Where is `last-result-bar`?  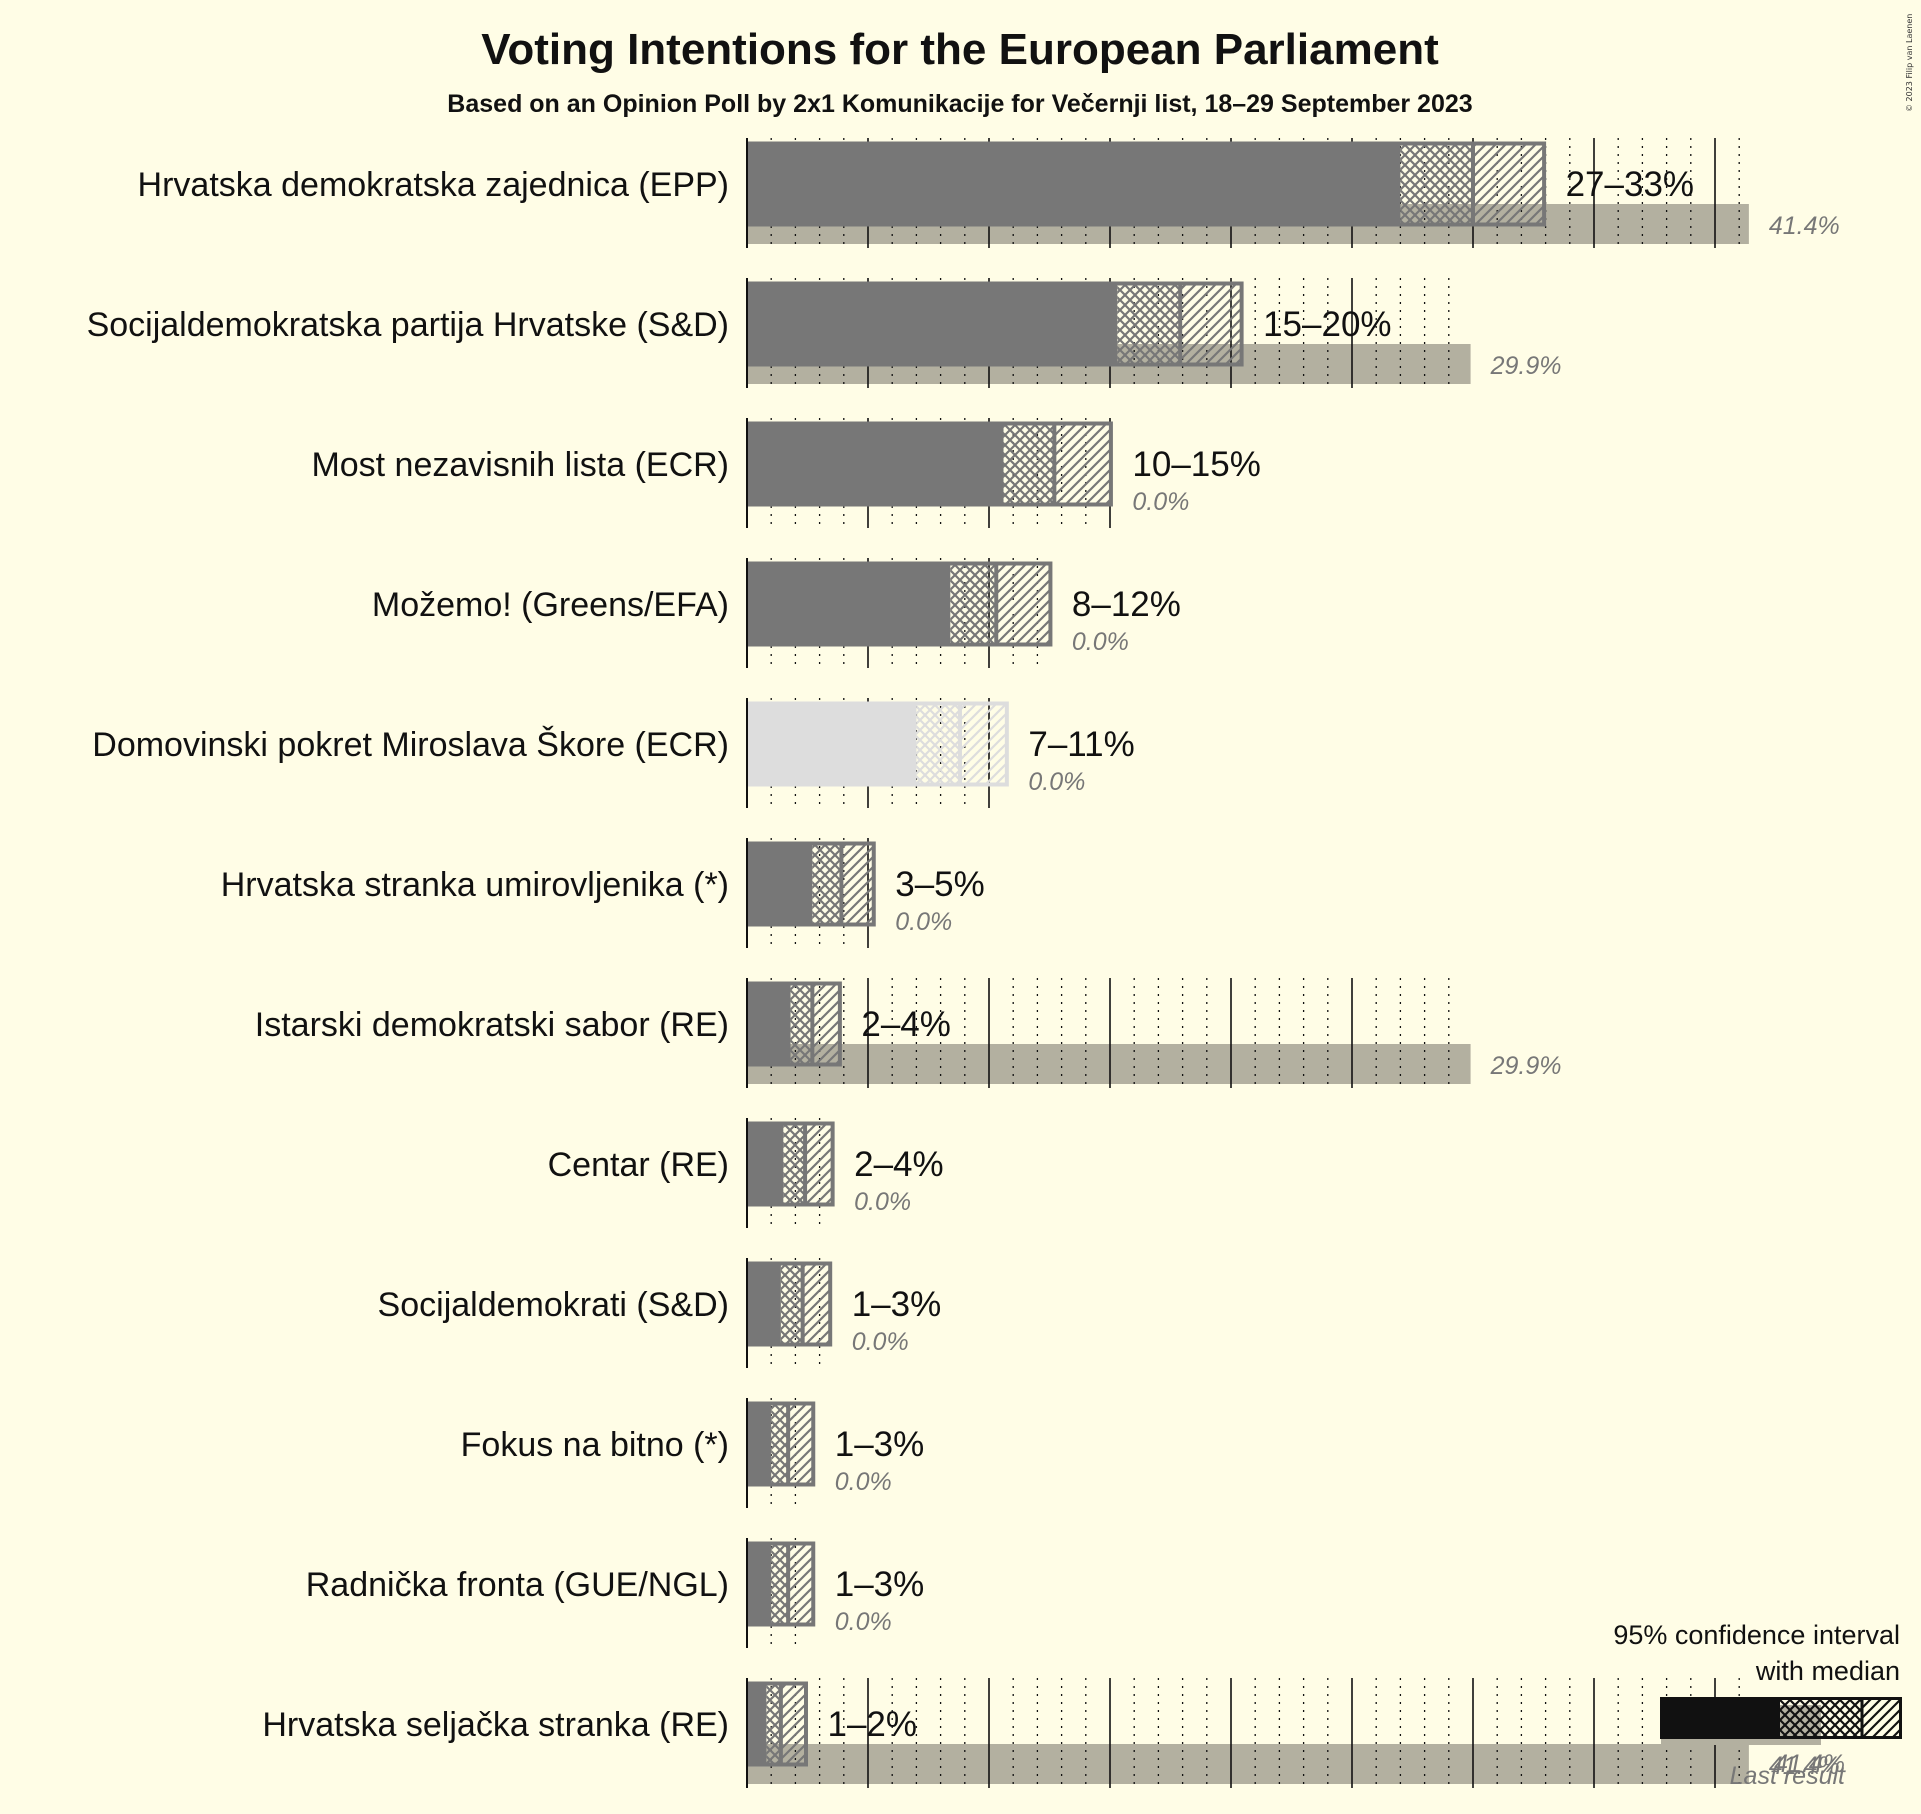 last-result-bar is located at coordinates (1248, 1764).